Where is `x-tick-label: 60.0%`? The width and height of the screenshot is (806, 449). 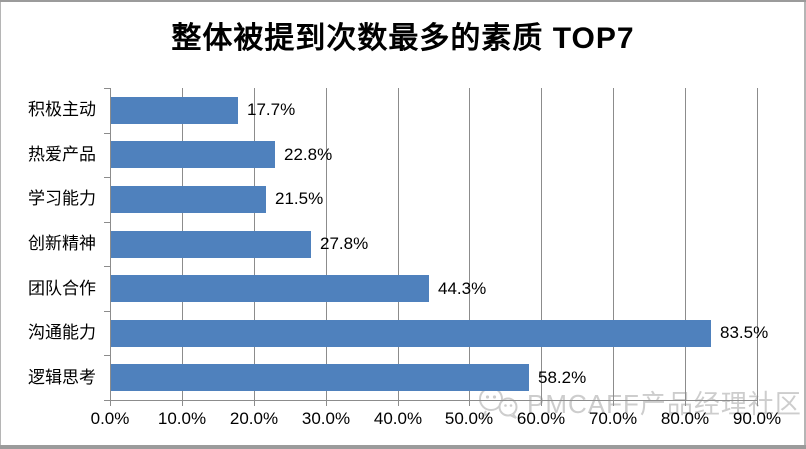 x-tick-label: 60.0% is located at coordinates (541, 418).